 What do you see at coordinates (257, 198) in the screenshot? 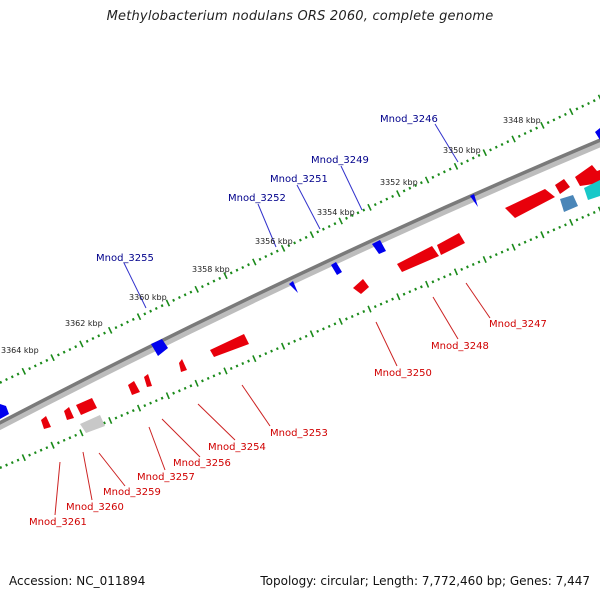
I see `gene-label-mnod-3252: Mnod_3252` at bounding box center [257, 198].